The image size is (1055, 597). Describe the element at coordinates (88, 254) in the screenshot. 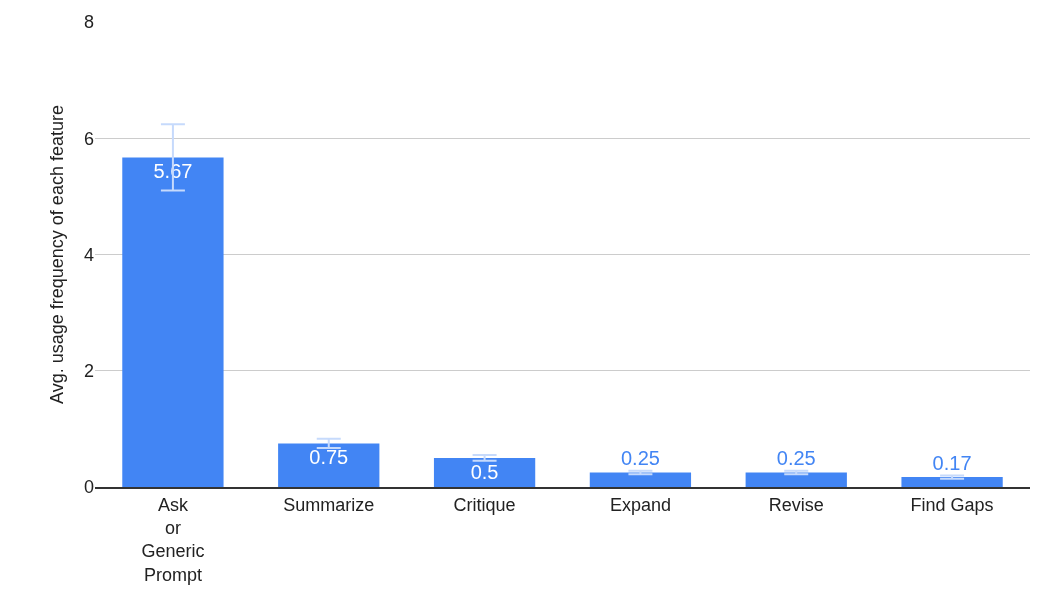

I see `y-tick-label: 4` at that location.